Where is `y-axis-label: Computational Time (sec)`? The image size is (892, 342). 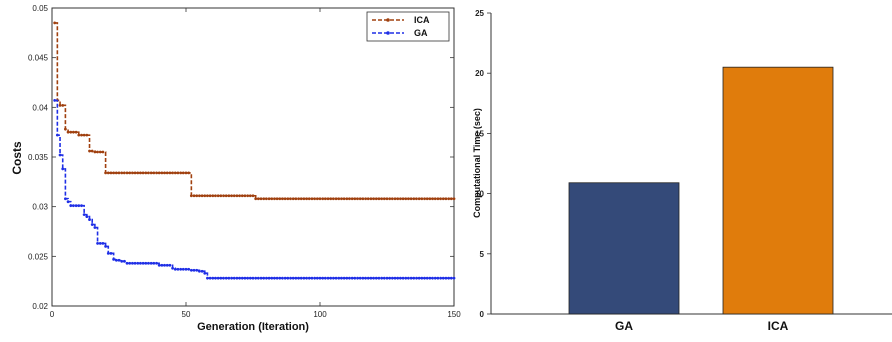
y-axis-label: Computational Time (sec) is located at coordinates (477, 163).